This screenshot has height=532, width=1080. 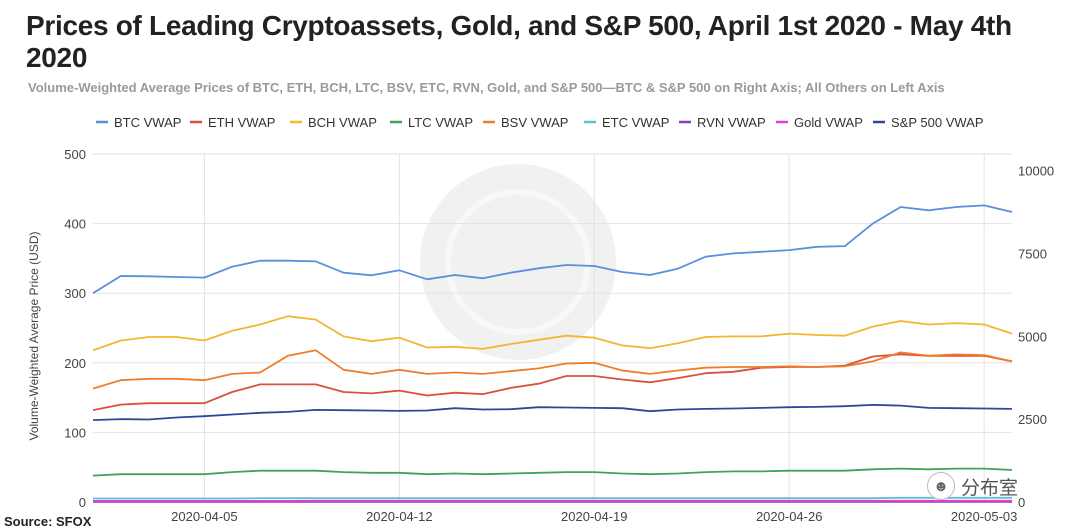 I want to click on y-right-tick-label: 7500, so click(x=1032, y=253).